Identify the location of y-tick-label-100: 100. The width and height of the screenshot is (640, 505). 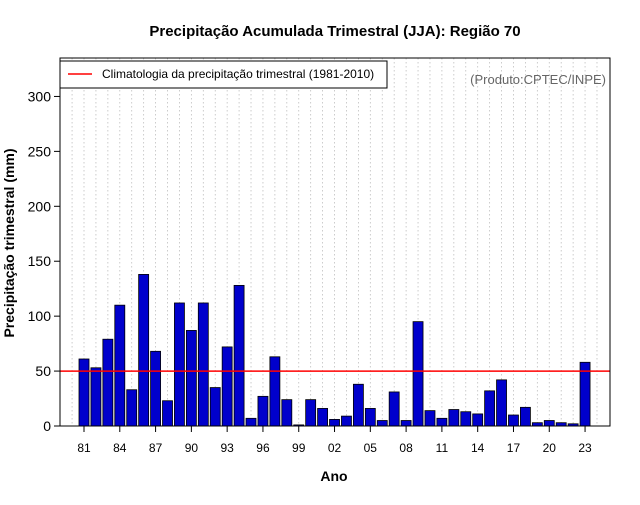
(40, 316).